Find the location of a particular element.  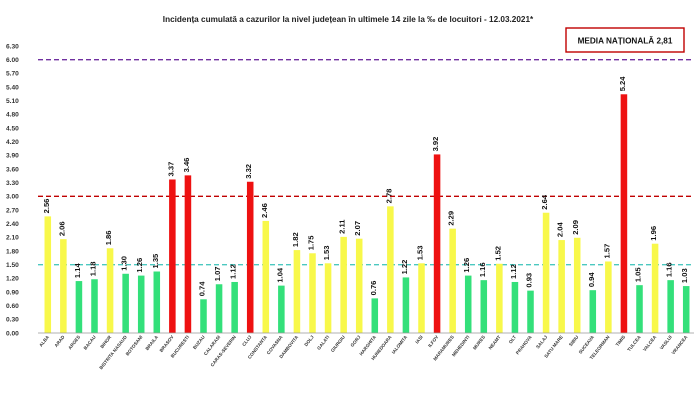

x-tick-label: CLUJ is located at coordinates (247, 340).